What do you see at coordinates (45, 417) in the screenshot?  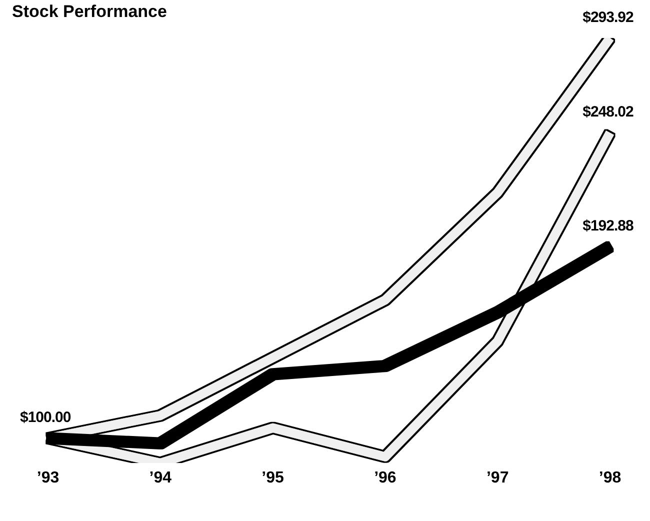 I see `data-label: $100.00` at bounding box center [45, 417].